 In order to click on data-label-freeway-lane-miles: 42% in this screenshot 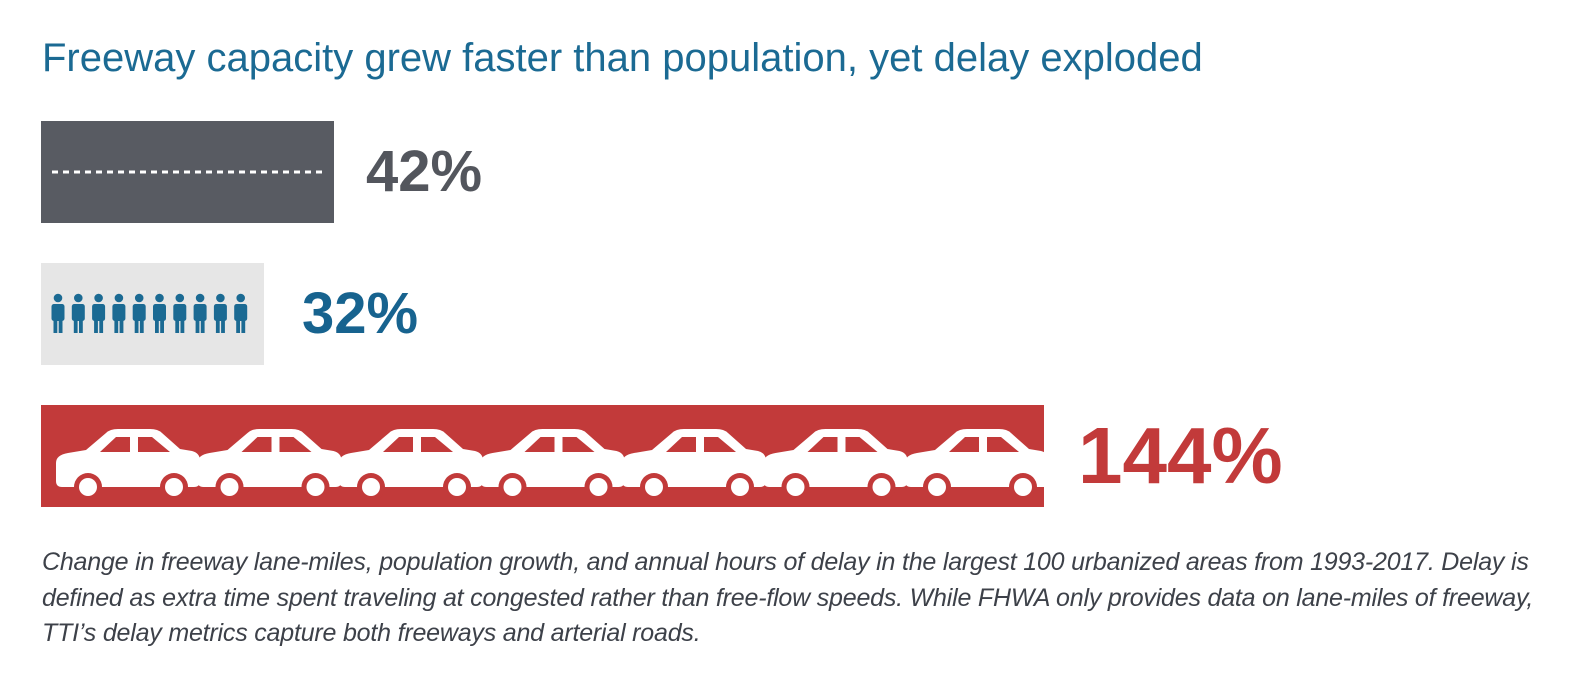, I will do `click(424, 171)`.